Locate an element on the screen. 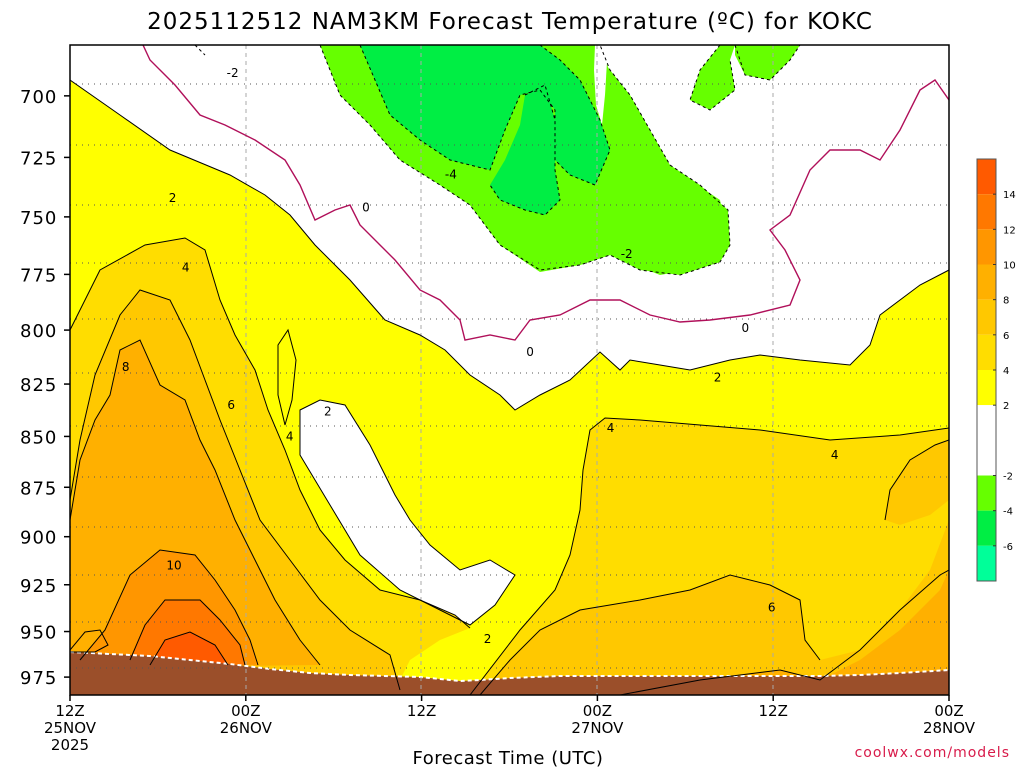 The height and width of the screenshot is (768, 1024). x-tick-label-1-1: 00Z is located at coordinates (245, 711).